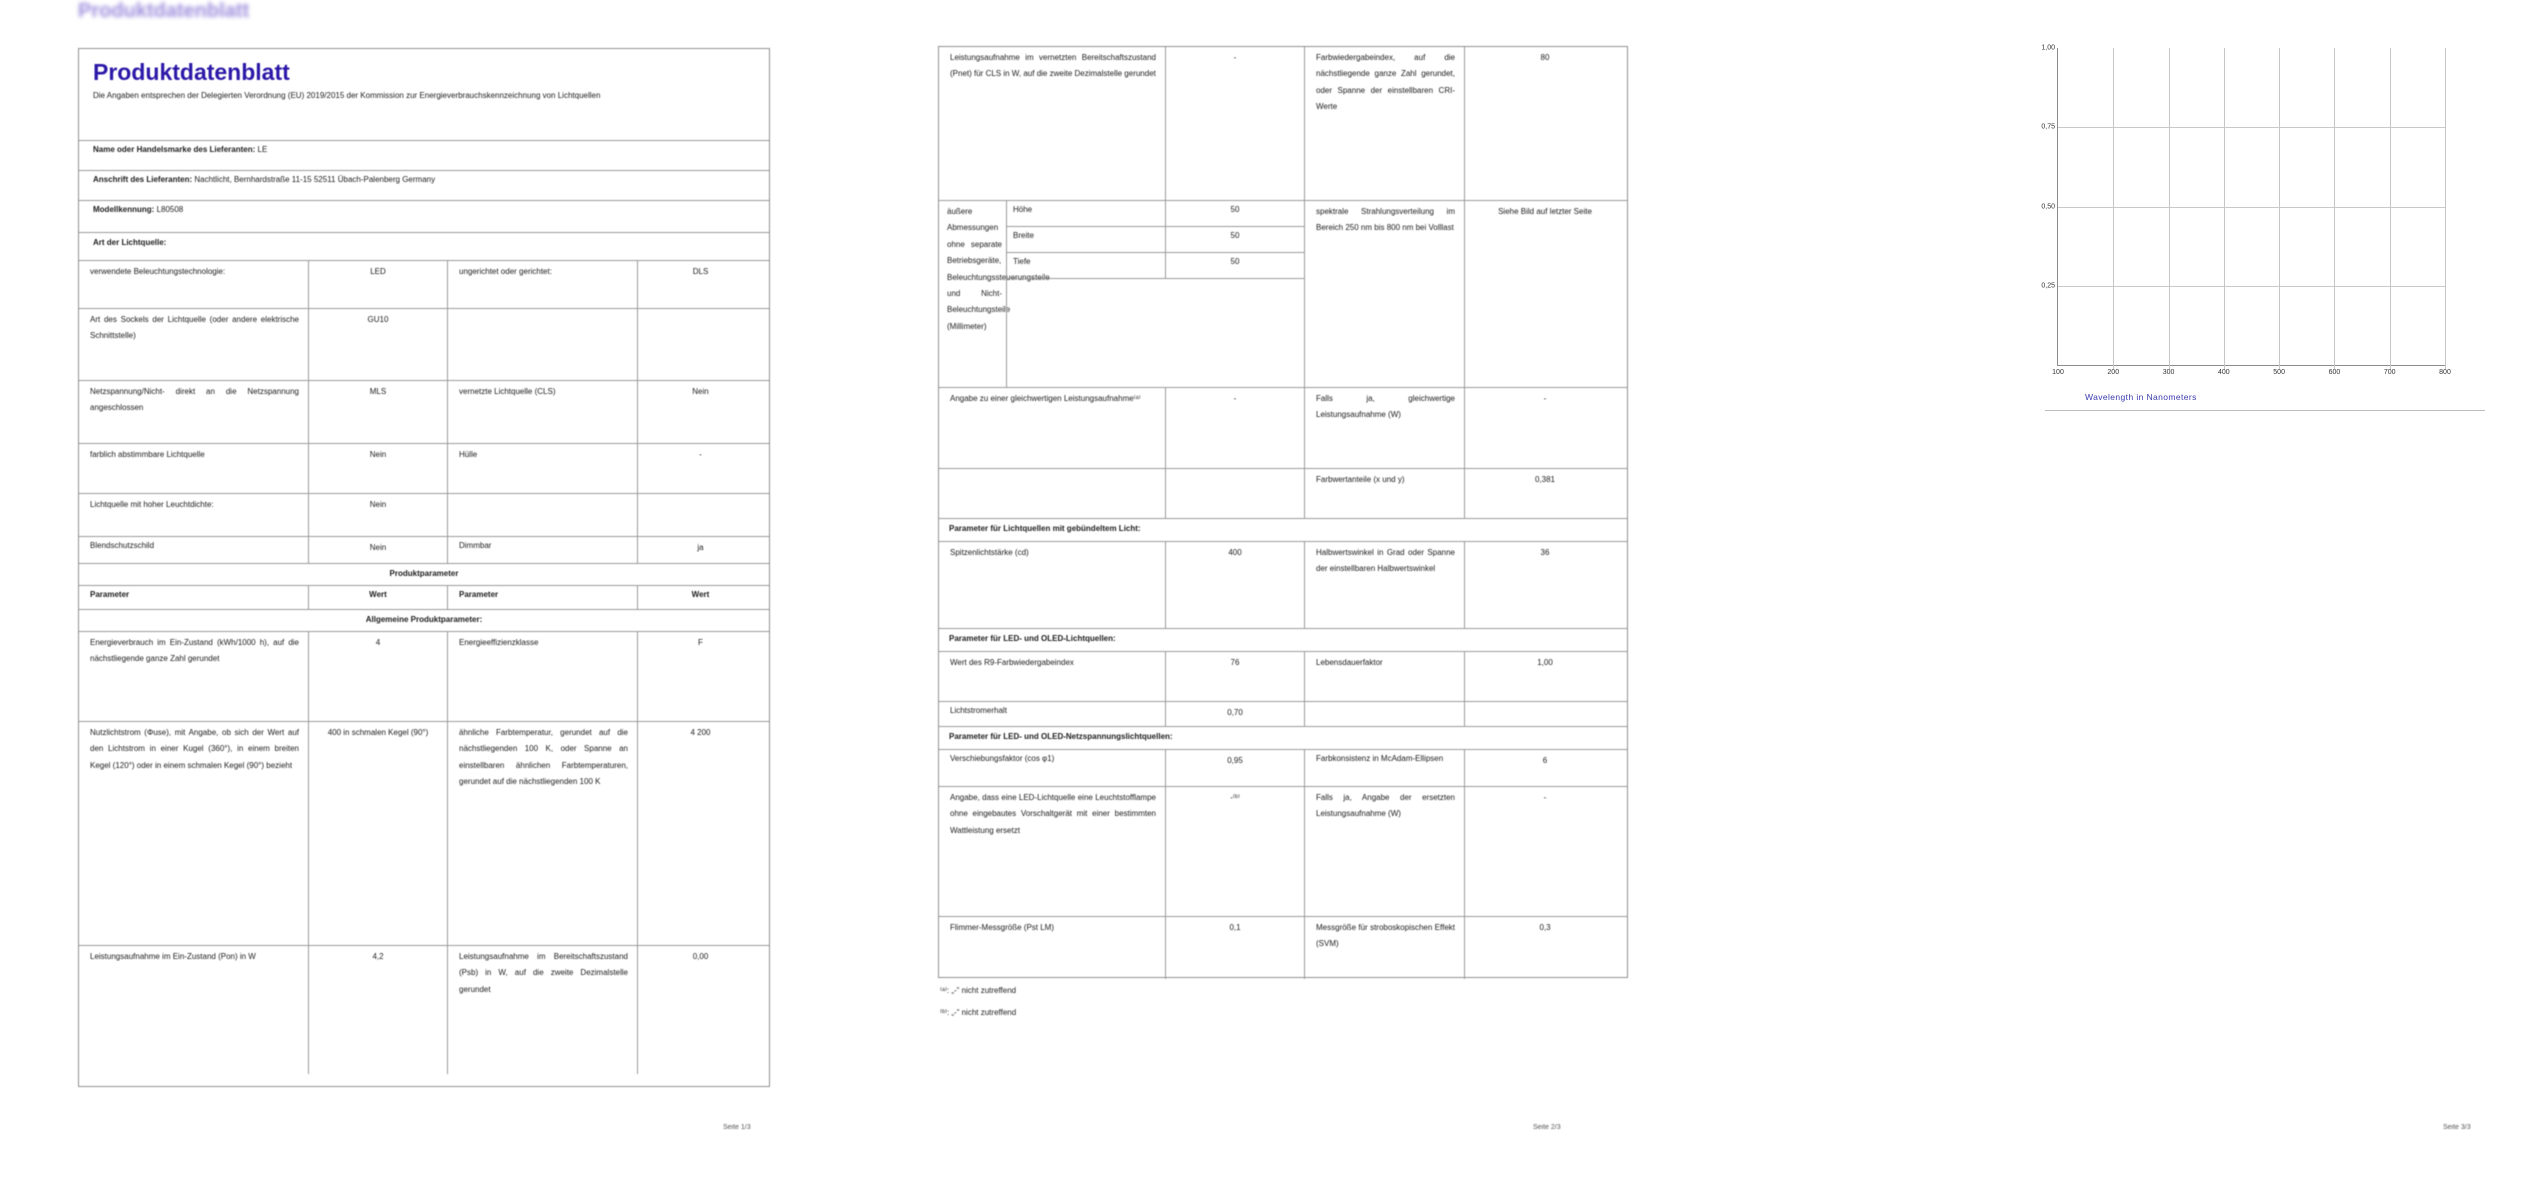  What do you see at coordinates (1155, 240) in the screenshot?
I see `table-row: Breite 50` at bounding box center [1155, 240].